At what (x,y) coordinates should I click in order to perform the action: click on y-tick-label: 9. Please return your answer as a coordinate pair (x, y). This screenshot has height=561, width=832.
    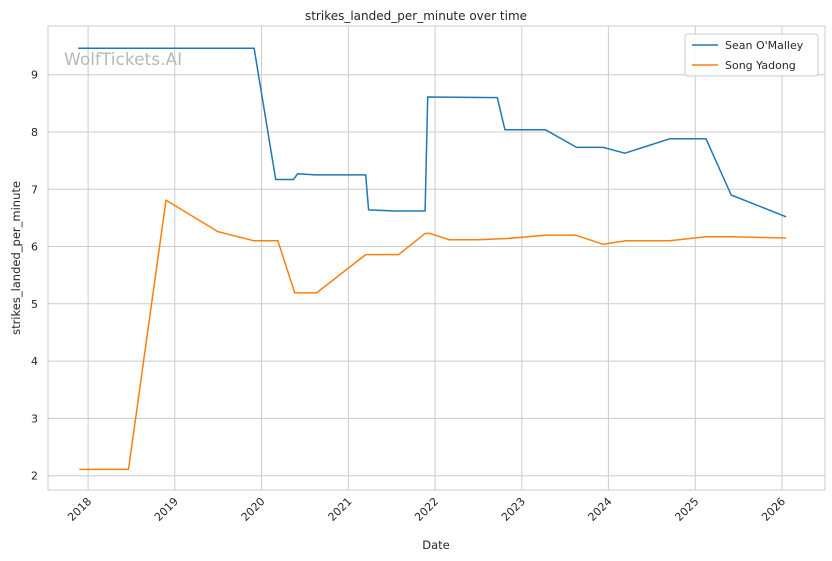
    Looking at the image, I should click on (34, 75).